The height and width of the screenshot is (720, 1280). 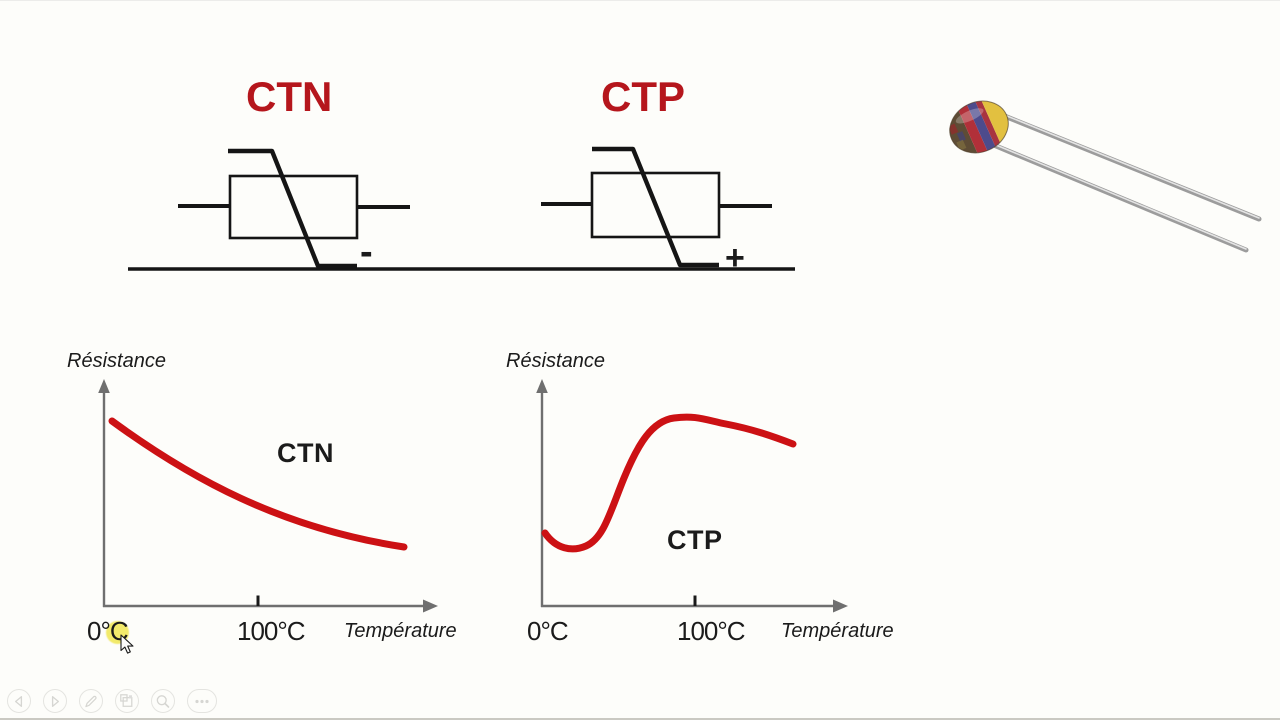 I want to click on thermistor-photo, so click(x=1101, y=172).